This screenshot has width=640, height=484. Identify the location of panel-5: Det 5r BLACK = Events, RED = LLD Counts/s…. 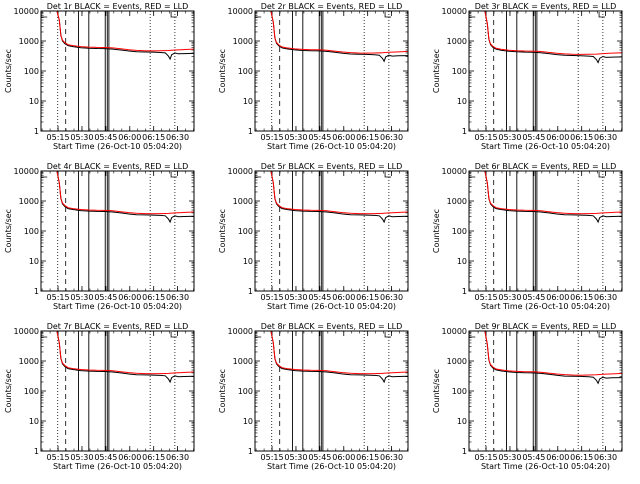
(313, 236).